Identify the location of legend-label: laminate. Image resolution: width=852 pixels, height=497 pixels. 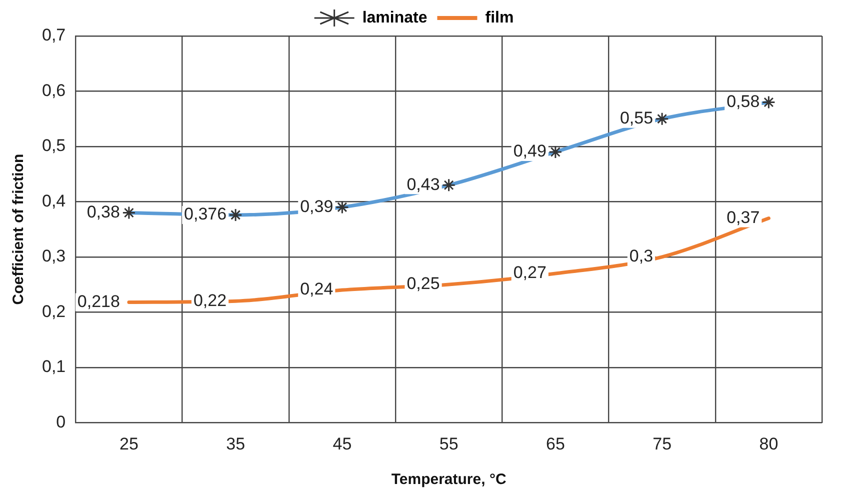
(395, 17).